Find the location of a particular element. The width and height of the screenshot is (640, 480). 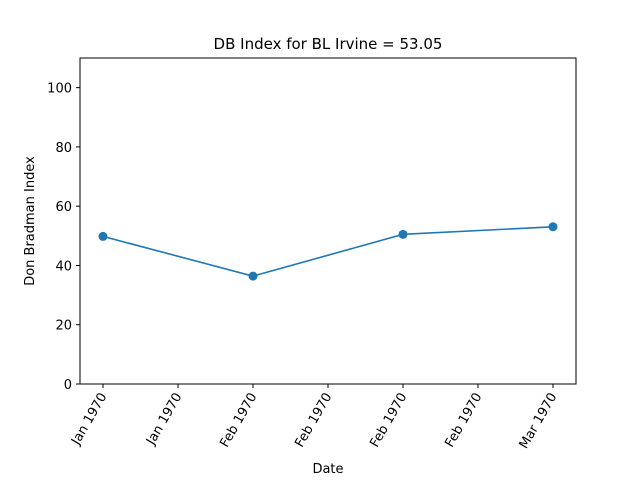

x-axis-label: Date is located at coordinates (327, 469).